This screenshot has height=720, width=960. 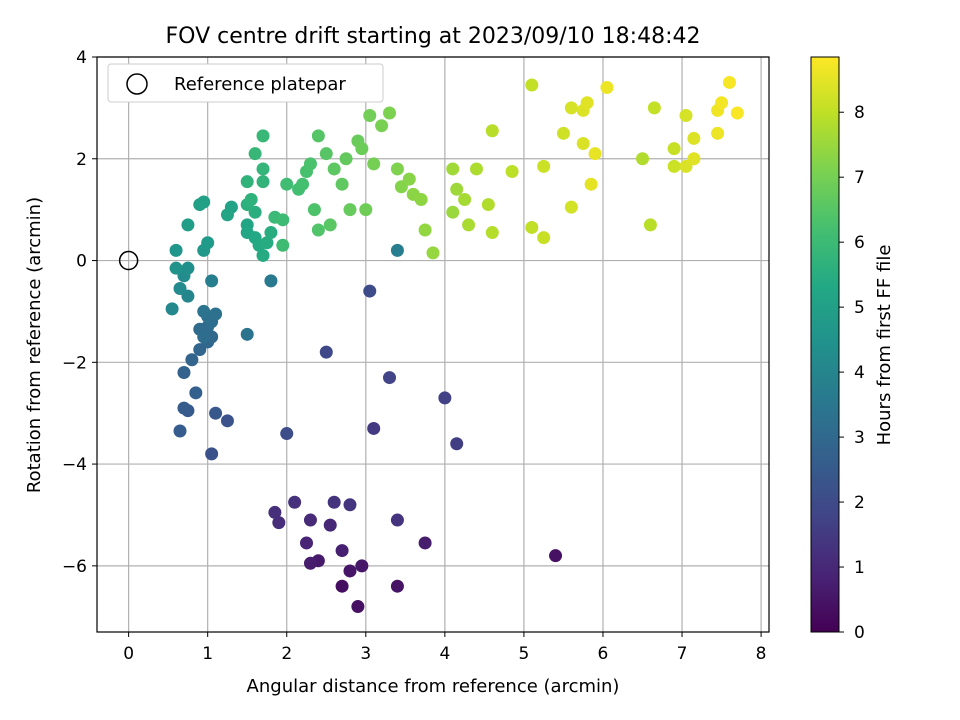 What do you see at coordinates (859, 503) in the screenshot?
I see `colorbar-tick-label: 2` at bounding box center [859, 503].